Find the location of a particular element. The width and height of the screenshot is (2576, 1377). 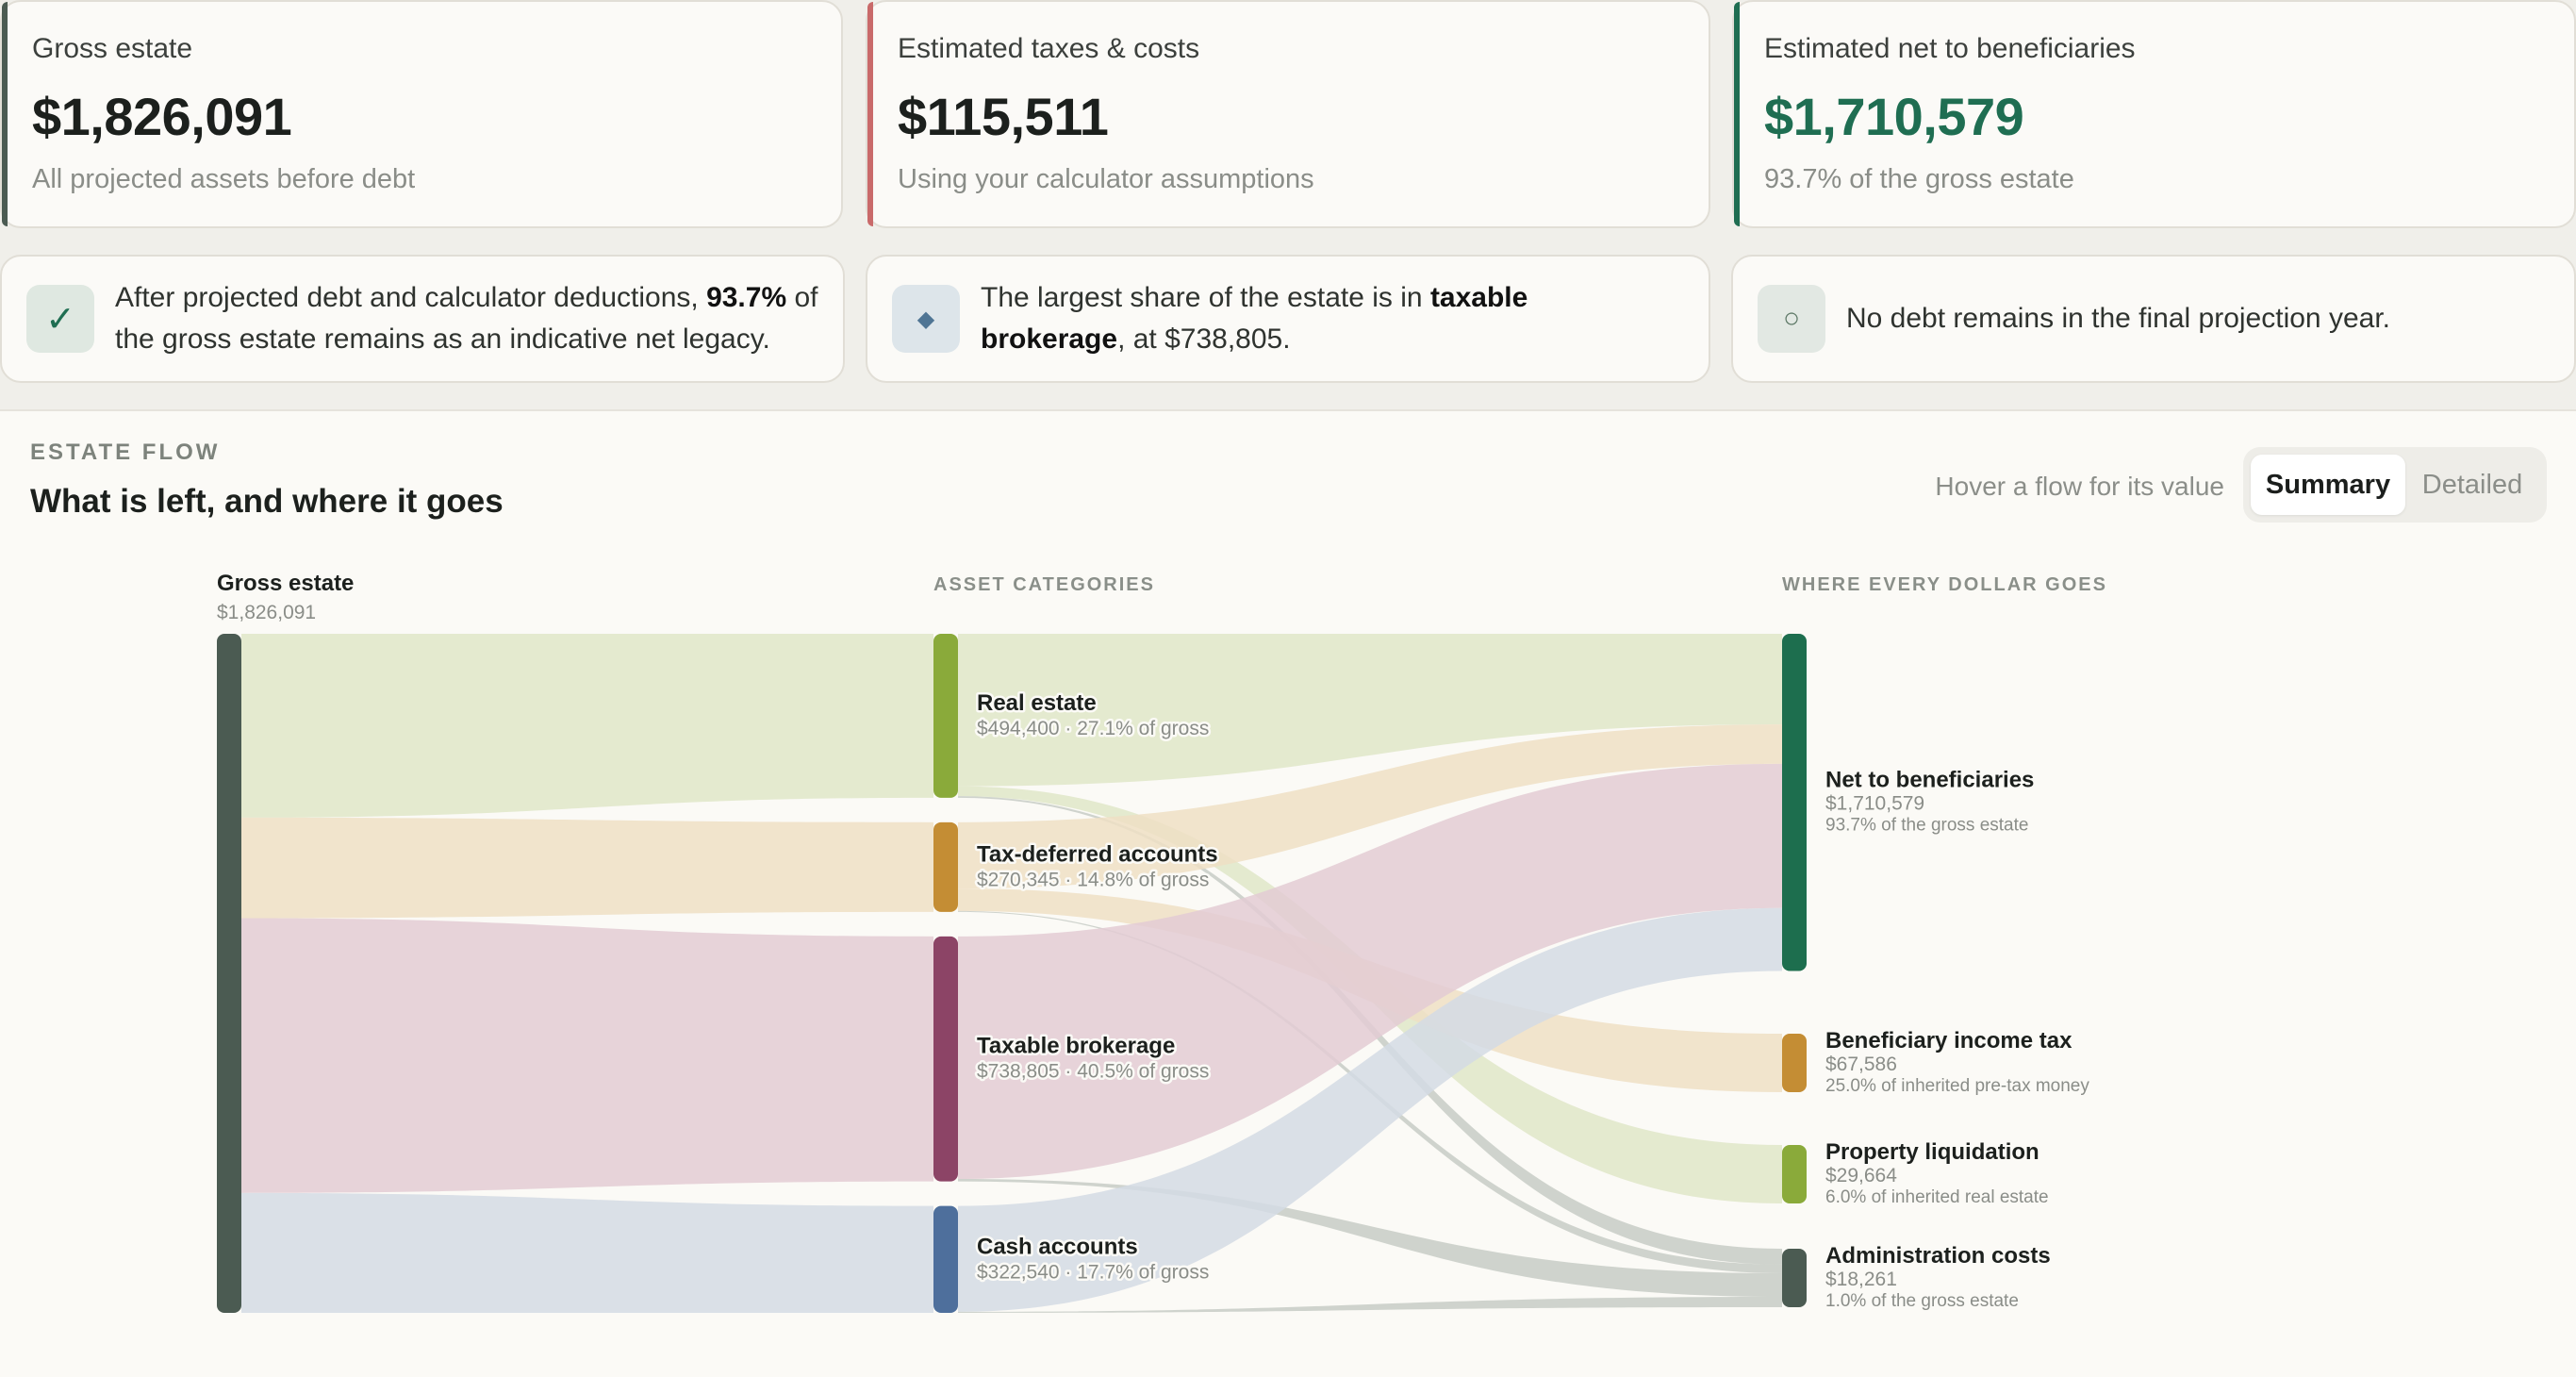

node-bit is located at coordinates (1794, 1063).